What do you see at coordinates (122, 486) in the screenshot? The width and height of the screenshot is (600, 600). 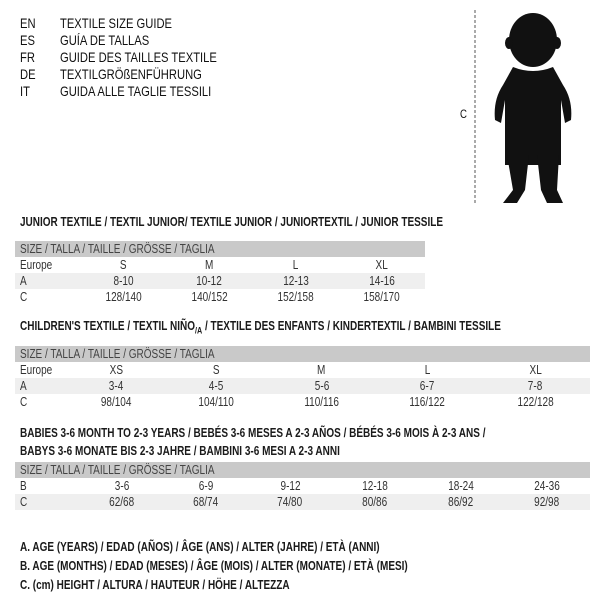 I see `table-cell: 3-6` at bounding box center [122, 486].